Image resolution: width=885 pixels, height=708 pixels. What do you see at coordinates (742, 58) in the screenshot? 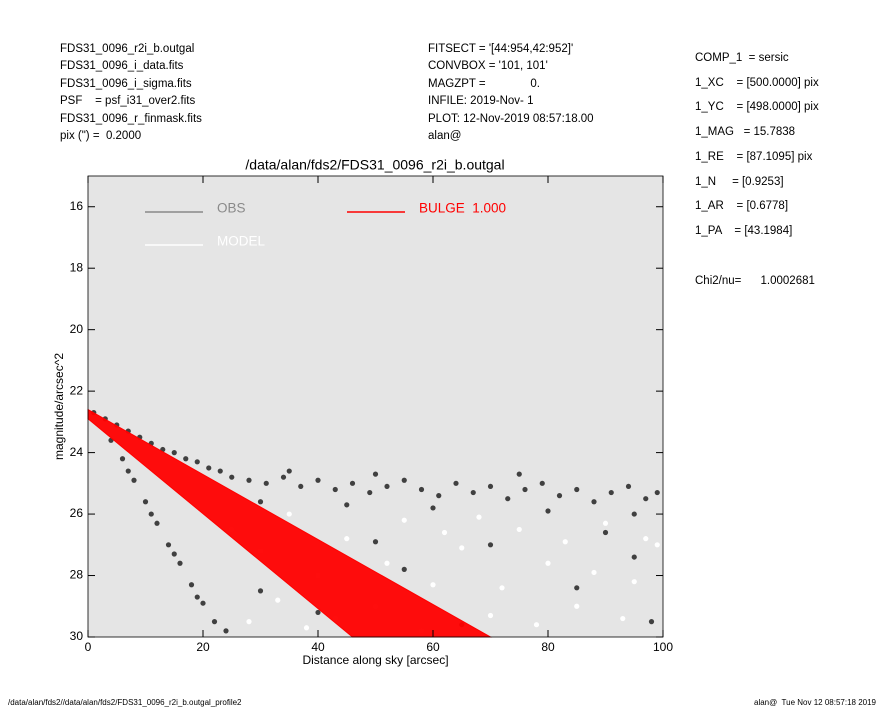
I see `header-right-line: COMP_1 = sersic` at bounding box center [742, 58].